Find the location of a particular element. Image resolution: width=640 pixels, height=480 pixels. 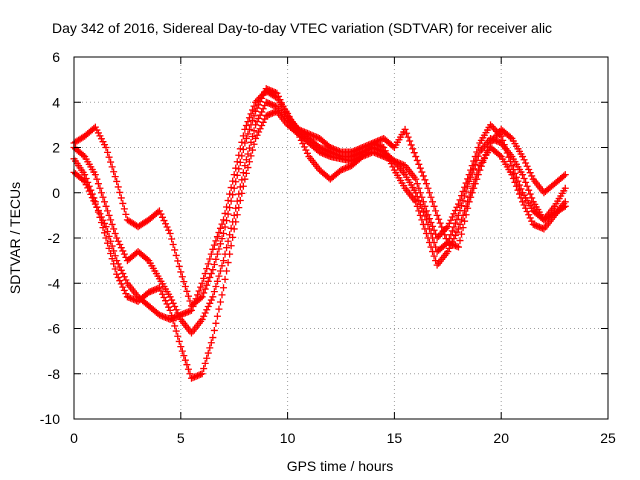

y-tick-label: -10 is located at coordinates (50, 419).